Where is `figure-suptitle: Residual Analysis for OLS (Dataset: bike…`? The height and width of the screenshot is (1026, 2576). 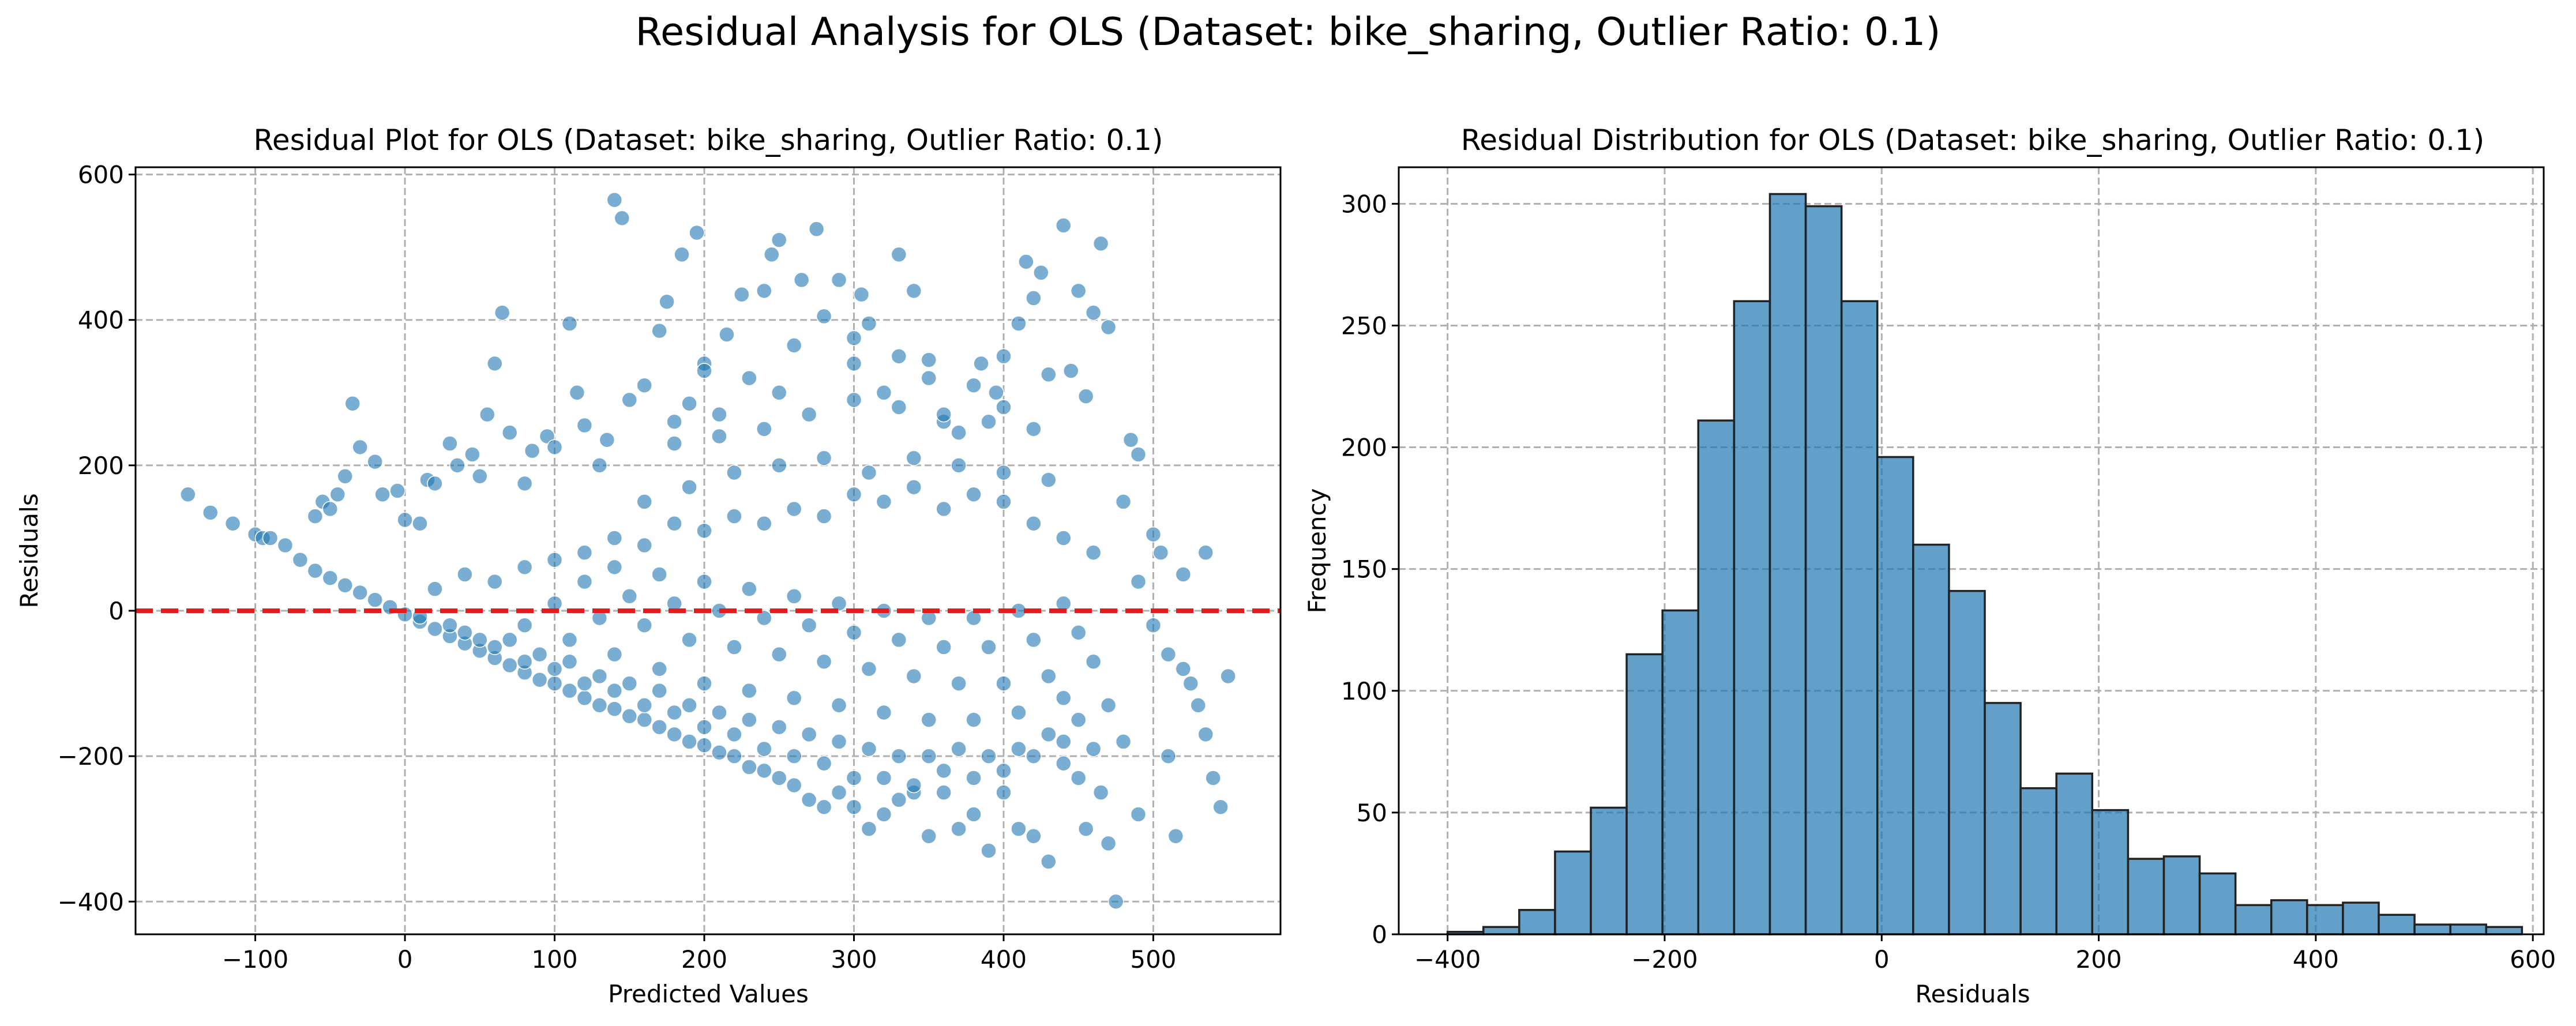
figure-suptitle: Residual Analysis for OLS (Dataset: bike… is located at coordinates (1287, 31).